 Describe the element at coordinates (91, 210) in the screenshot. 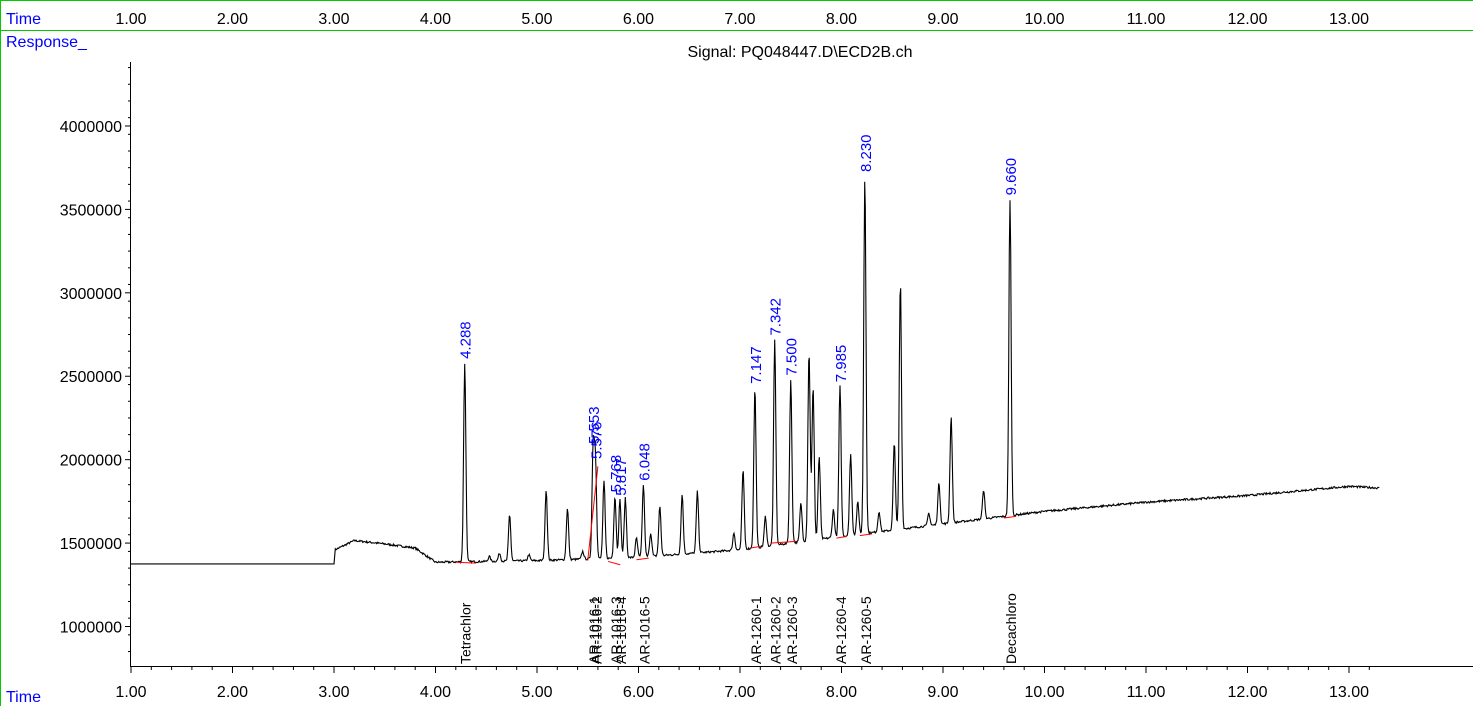

I see `y-tick-label: 3500000` at that location.